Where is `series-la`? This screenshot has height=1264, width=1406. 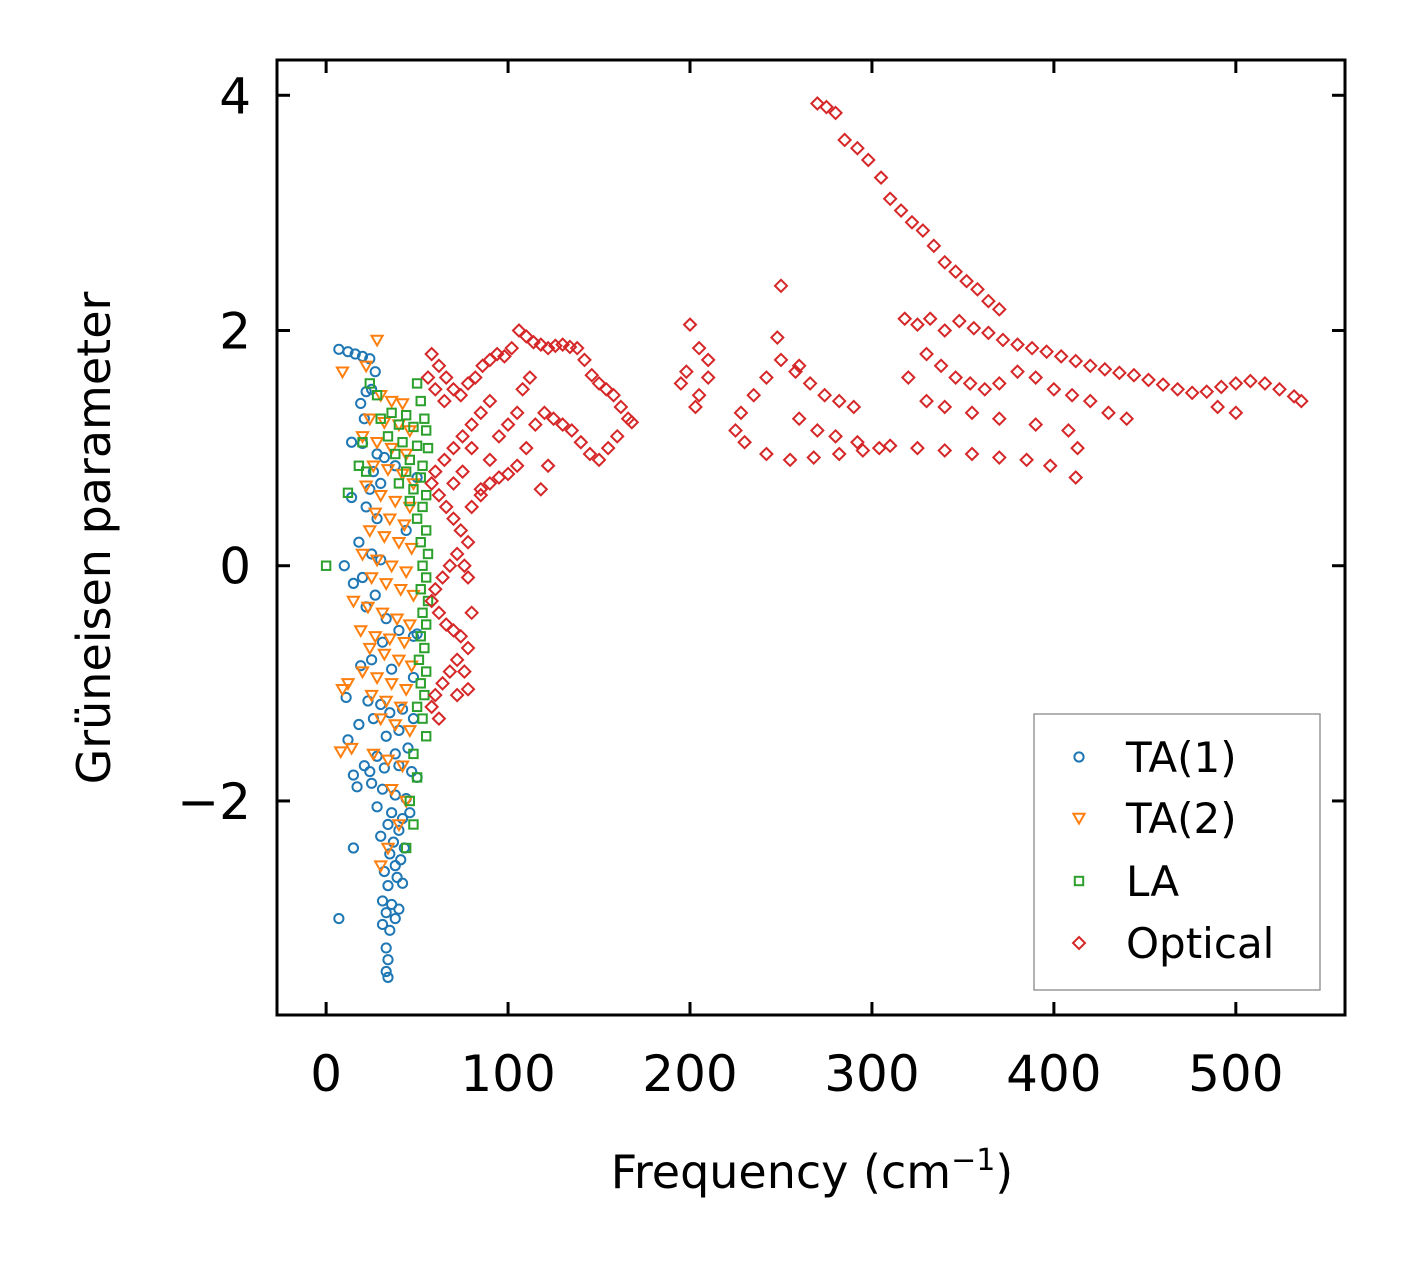
series-la is located at coordinates (377, 616).